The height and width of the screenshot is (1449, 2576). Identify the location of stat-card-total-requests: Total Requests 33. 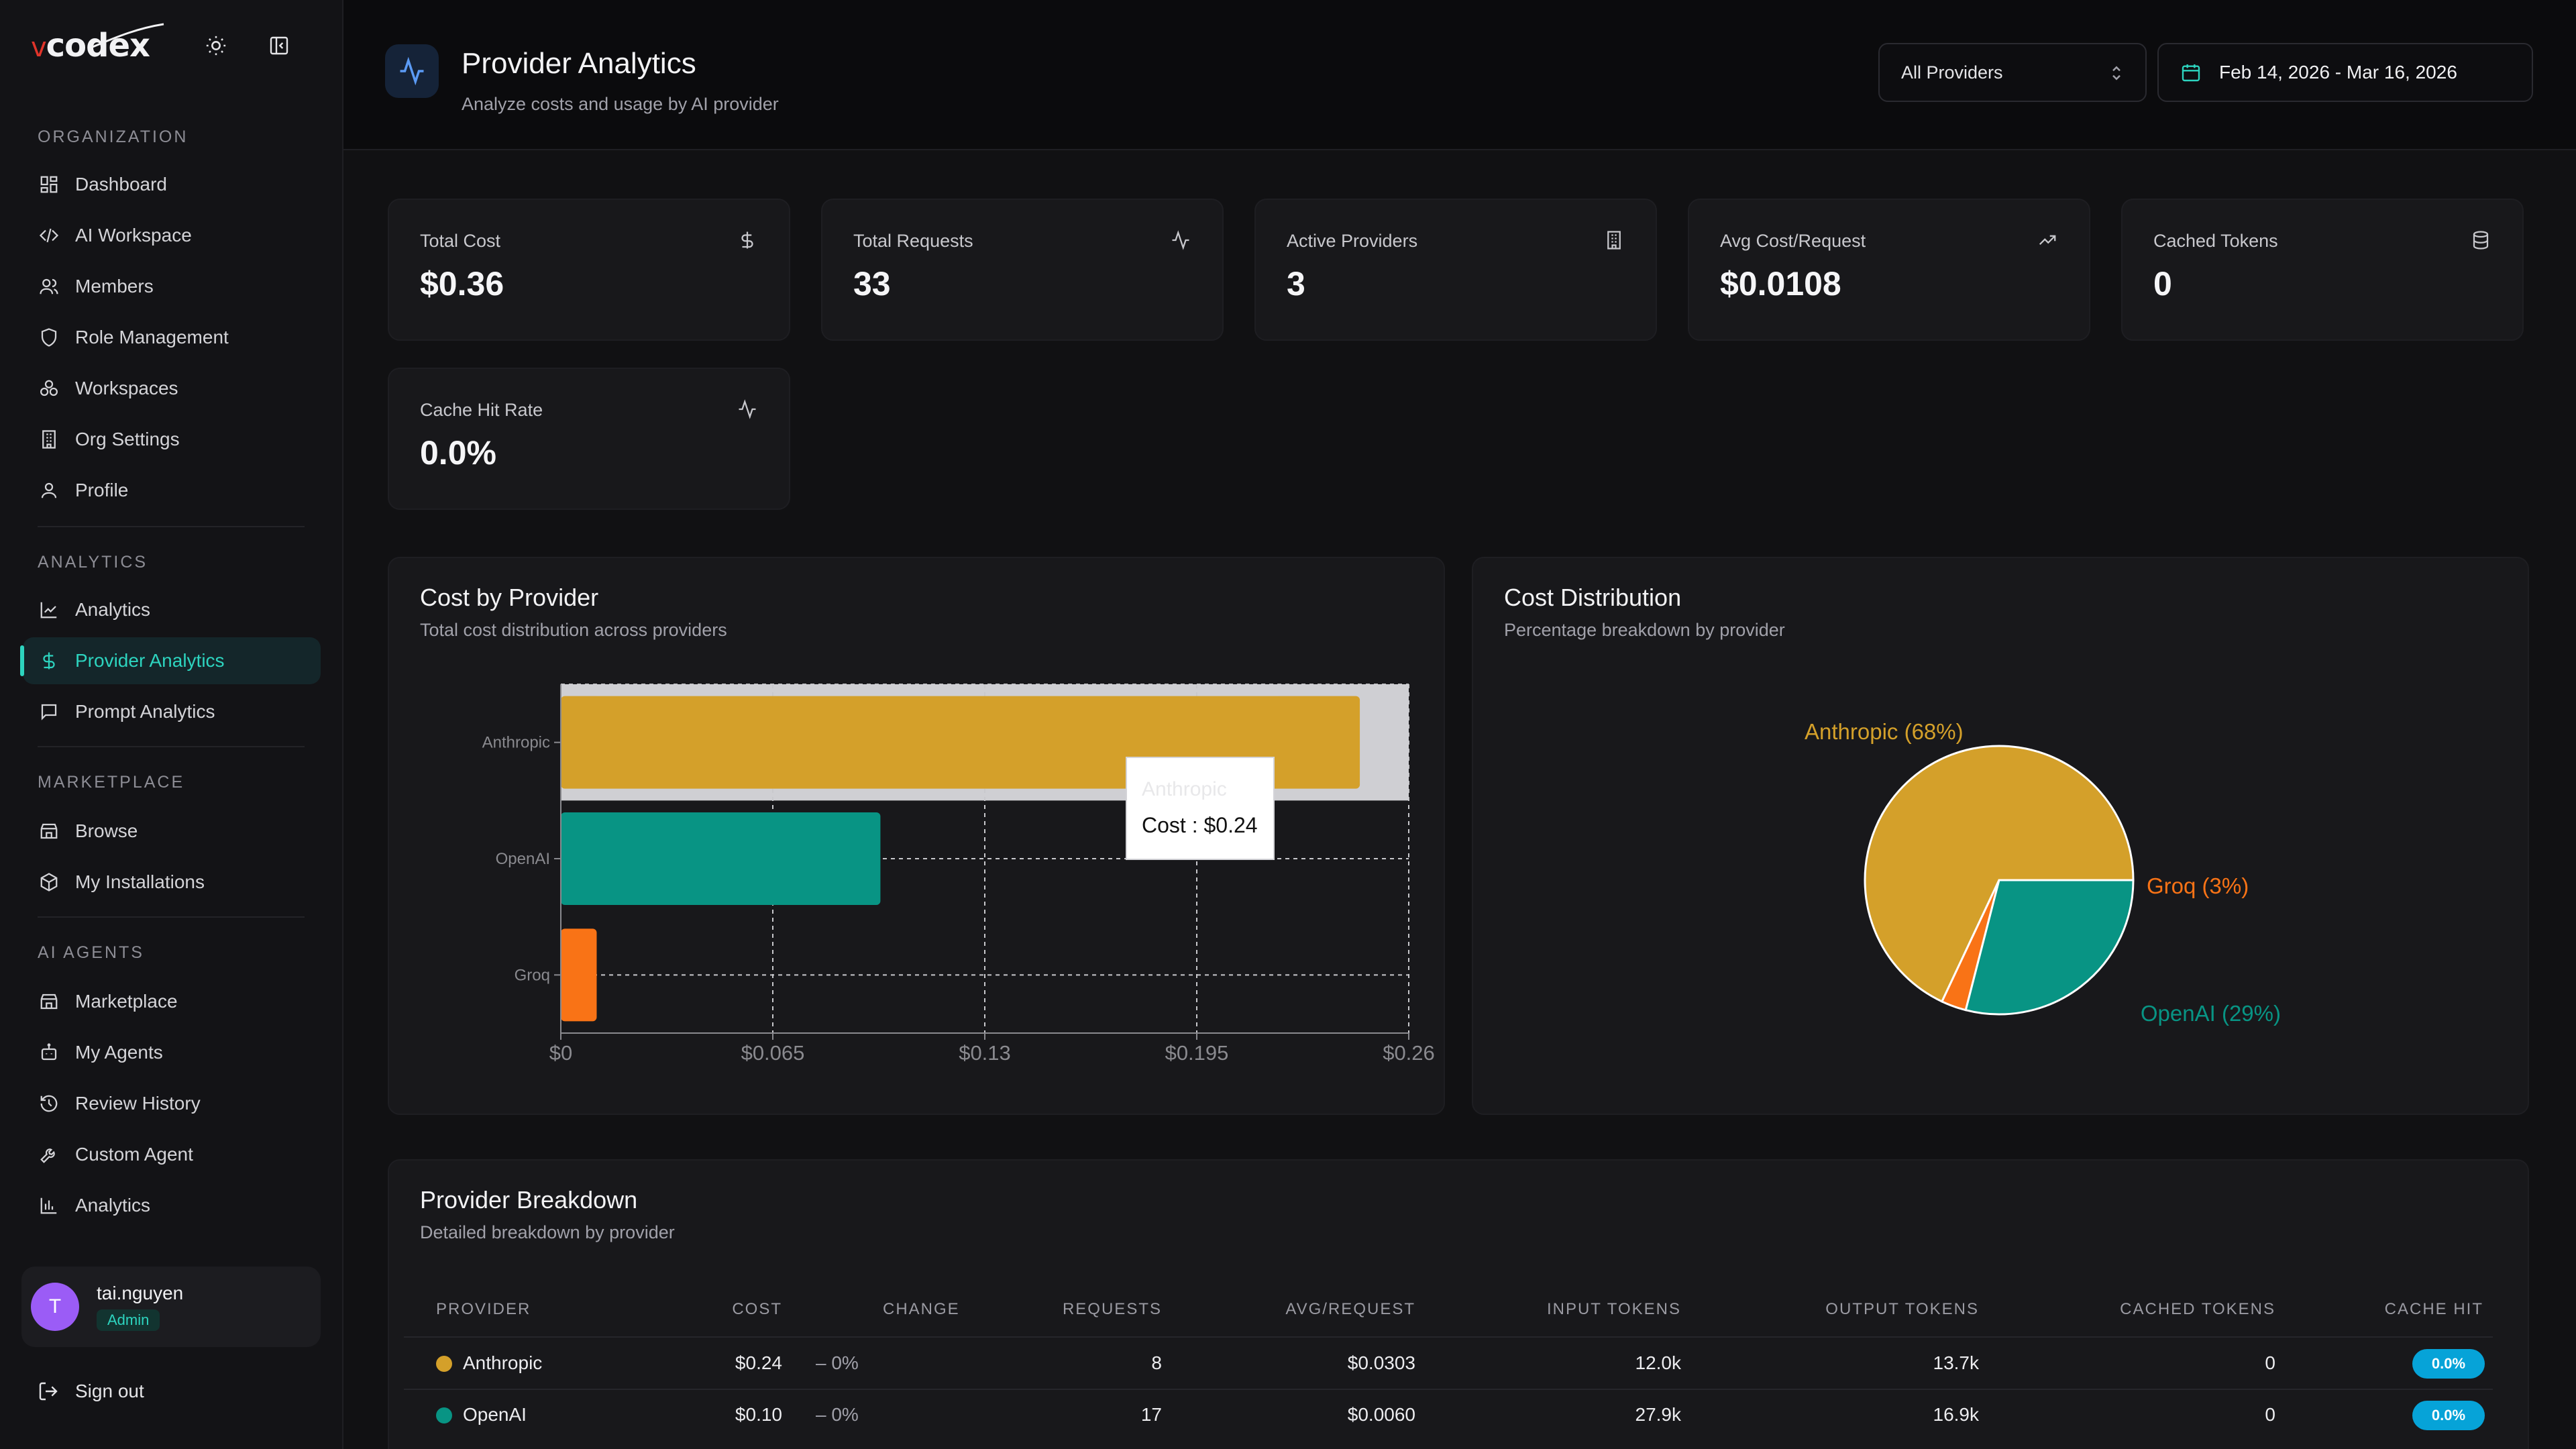
(1022, 270).